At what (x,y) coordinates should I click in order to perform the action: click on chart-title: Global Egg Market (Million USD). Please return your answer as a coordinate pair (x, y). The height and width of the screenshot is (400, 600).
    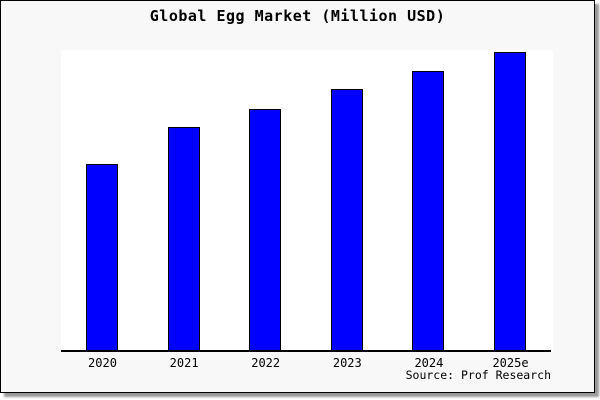
    Looking at the image, I should click on (297, 16).